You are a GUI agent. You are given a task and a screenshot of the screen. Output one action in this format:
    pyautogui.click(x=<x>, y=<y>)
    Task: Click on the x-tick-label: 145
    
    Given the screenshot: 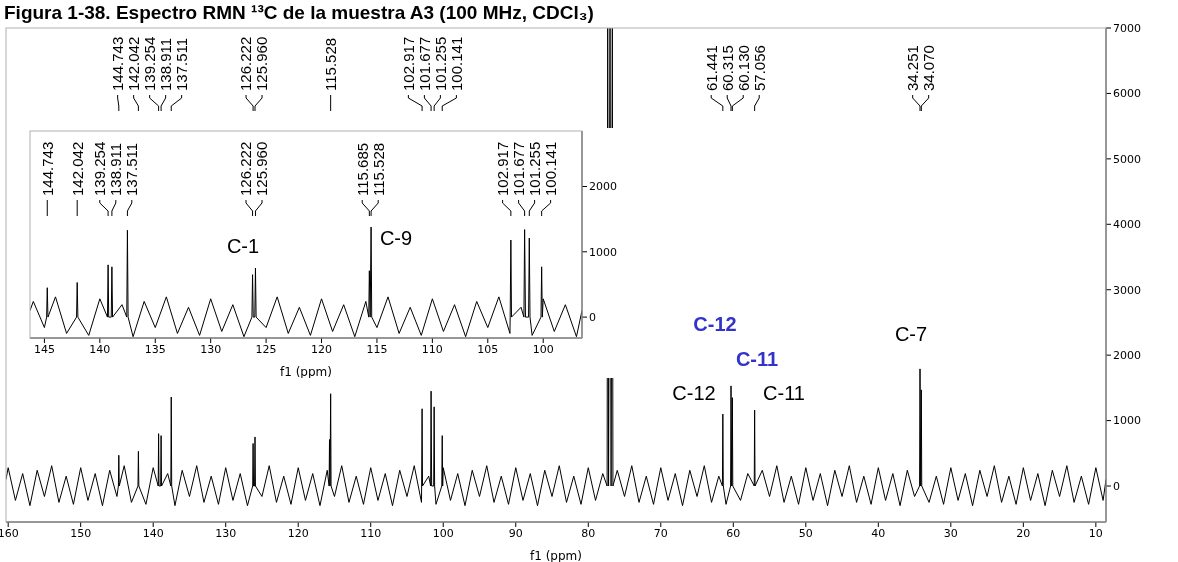 What is the action you would take?
    pyautogui.click(x=44, y=349)
    